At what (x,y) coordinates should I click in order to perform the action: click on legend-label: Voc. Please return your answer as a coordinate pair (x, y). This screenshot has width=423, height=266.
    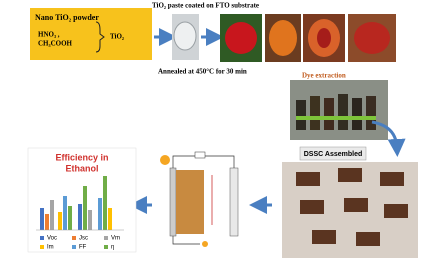
    Looking at the image, I should click on (52, 239).